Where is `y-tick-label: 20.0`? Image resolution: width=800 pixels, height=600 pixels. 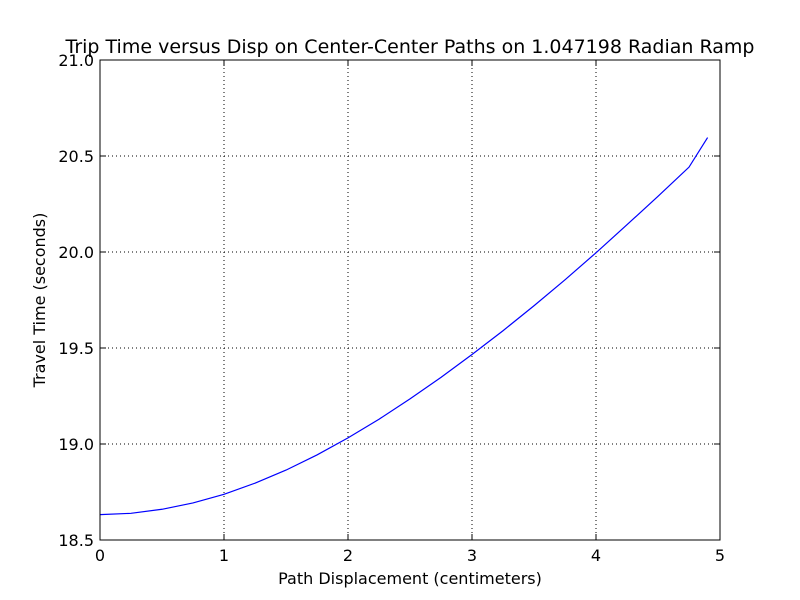
y-tick-label: 20.0 is located at coordinates (76, 252).